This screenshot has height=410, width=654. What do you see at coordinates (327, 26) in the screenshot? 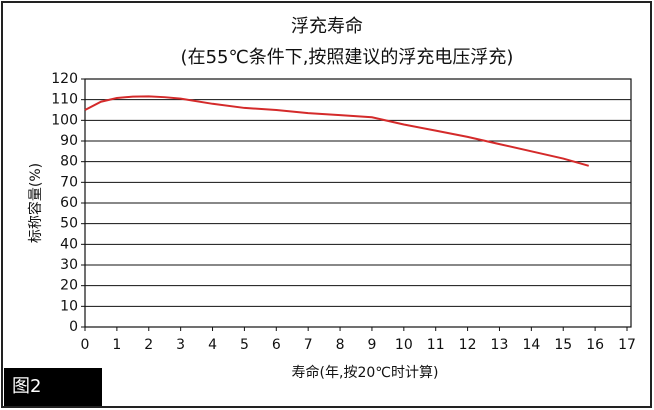
I see `chart-title: 浮充寿命` at bounding box center [327, 26].